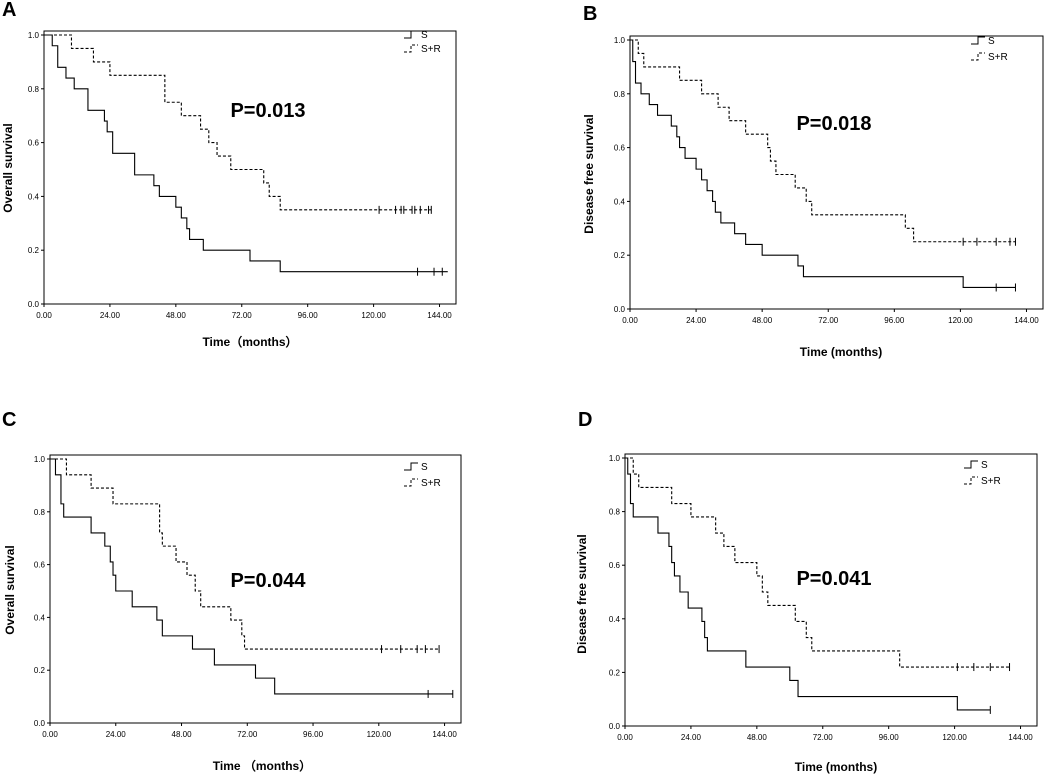  Describe the element at coordinates (262, 765) in the screenshot. I see `x-axis-title: Time （months）` at that location.